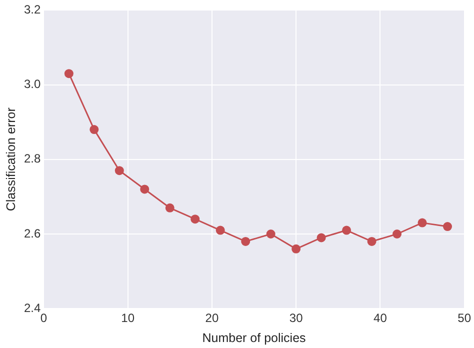  Describe the element at coordinates (32, 9) in the screenshot. I see `y-tick-label: 3.2` at that location.